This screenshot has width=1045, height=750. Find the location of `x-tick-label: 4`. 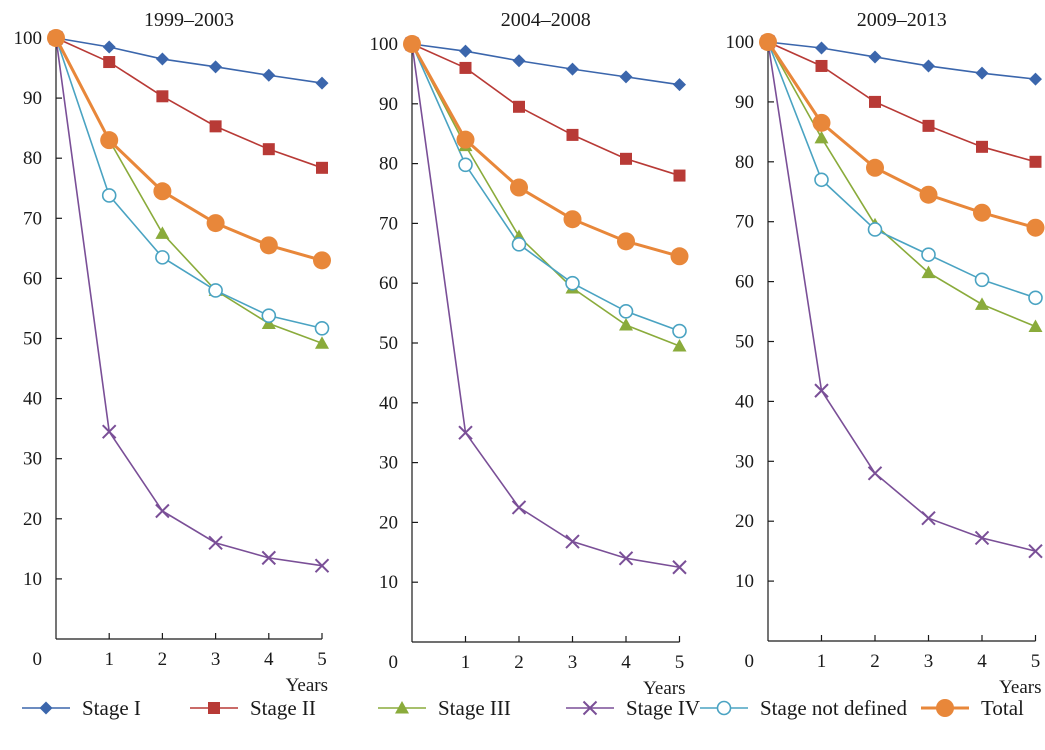

x-tick-label: 4 is located at coordinates (982, 661).